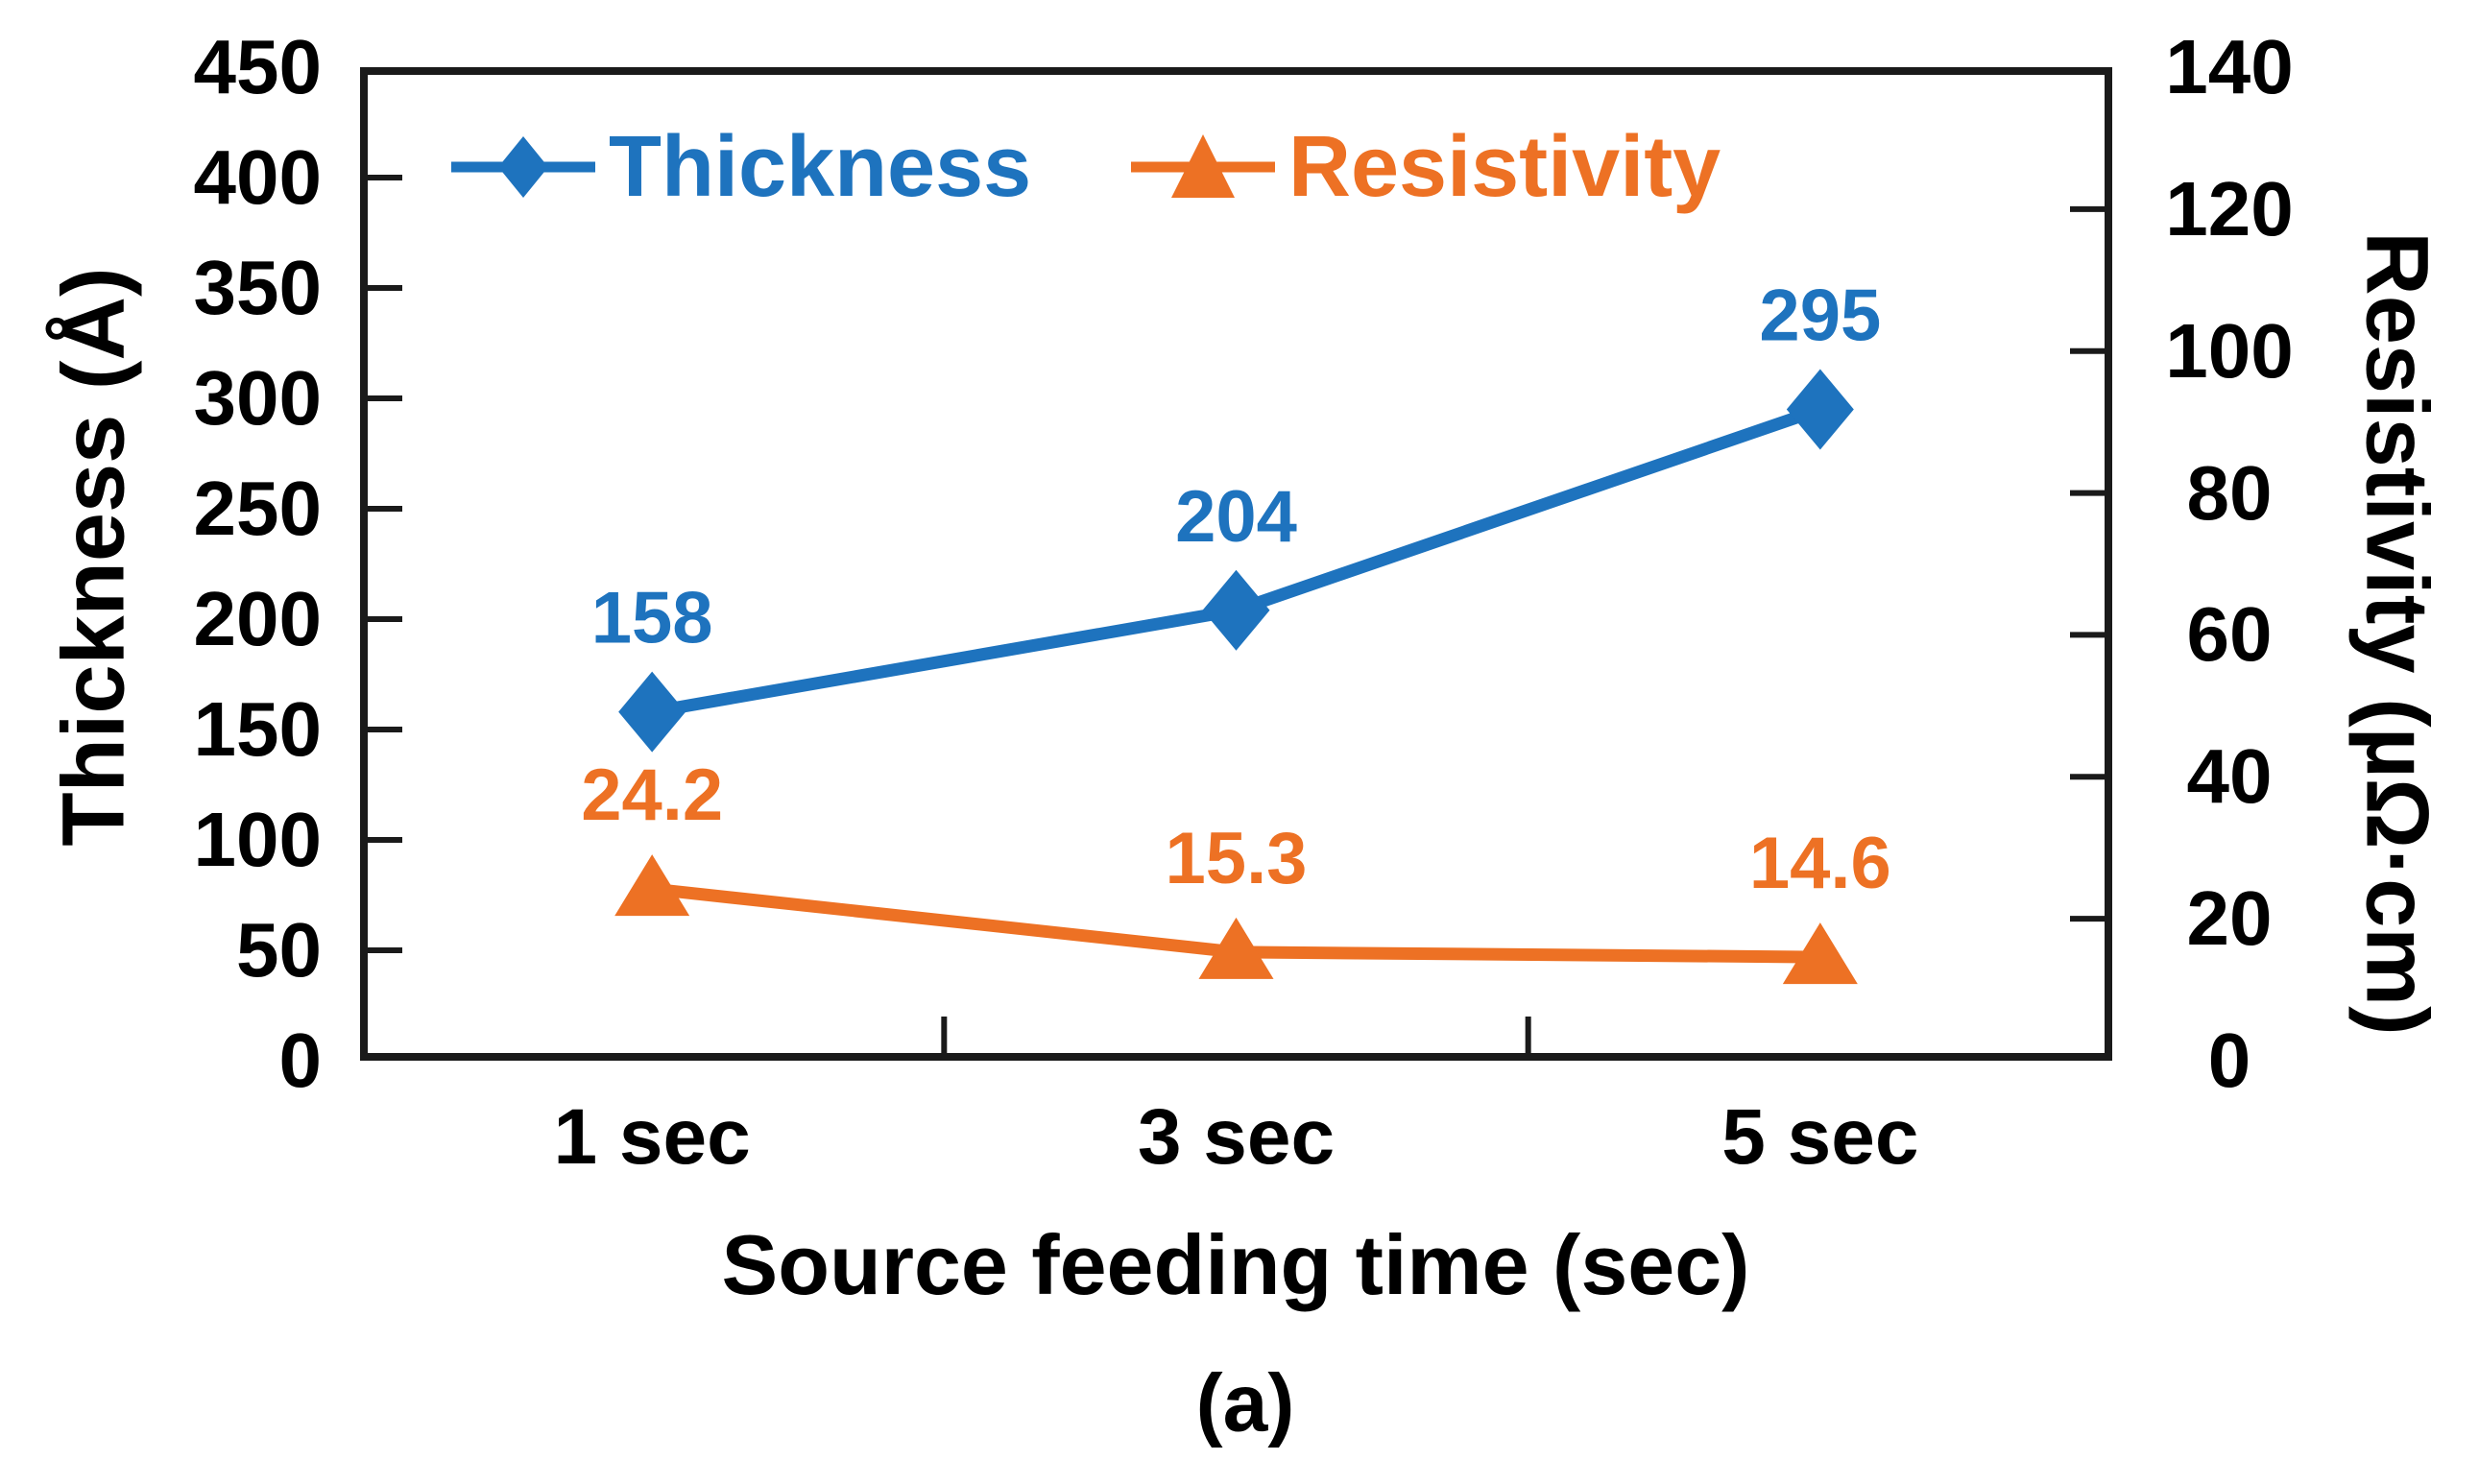  Describe the element at coordinates (1236, 1264) in the screenshot. I see `x-axis-title: Source feeding time (sec)` at that location.